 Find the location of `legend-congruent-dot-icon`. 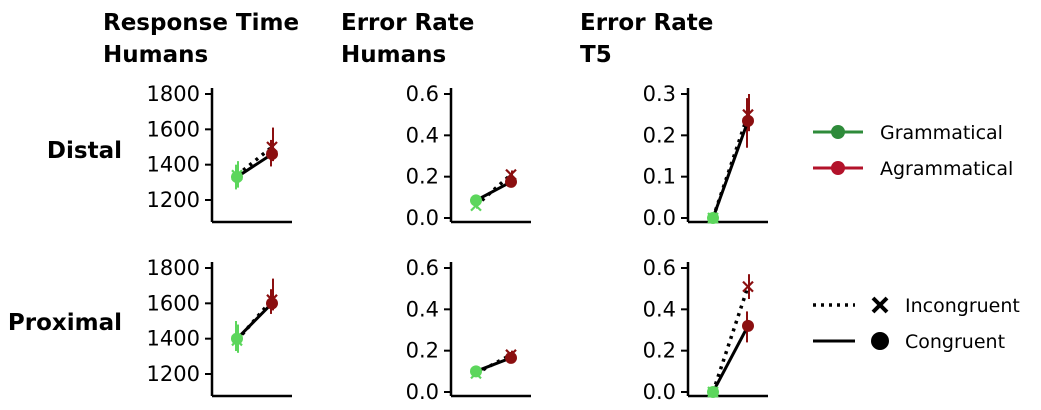

legend-congruent-dot-icon is located at coordinates (880, 341).